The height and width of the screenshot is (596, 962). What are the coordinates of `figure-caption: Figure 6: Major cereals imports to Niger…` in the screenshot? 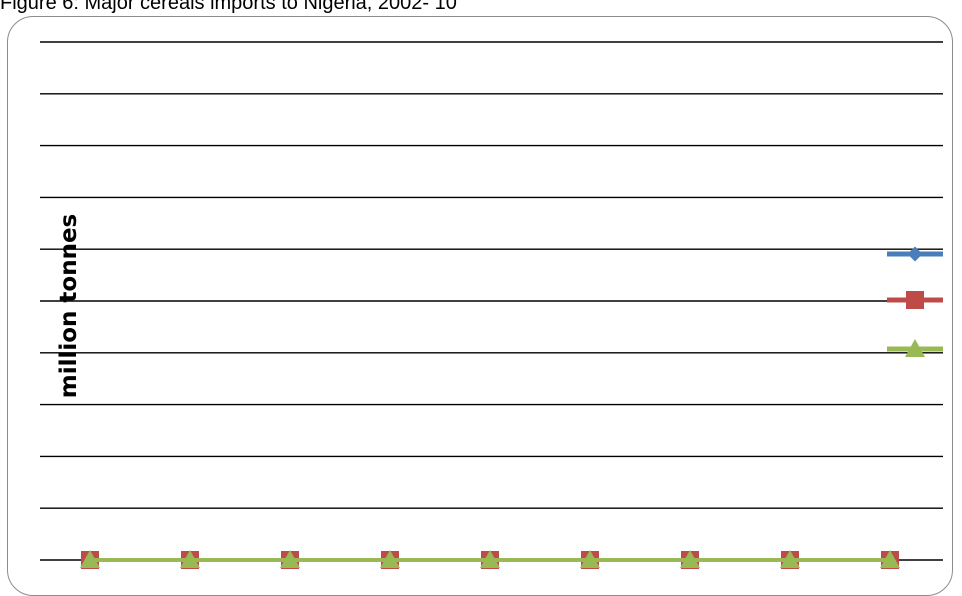 It's located at (228, 7).